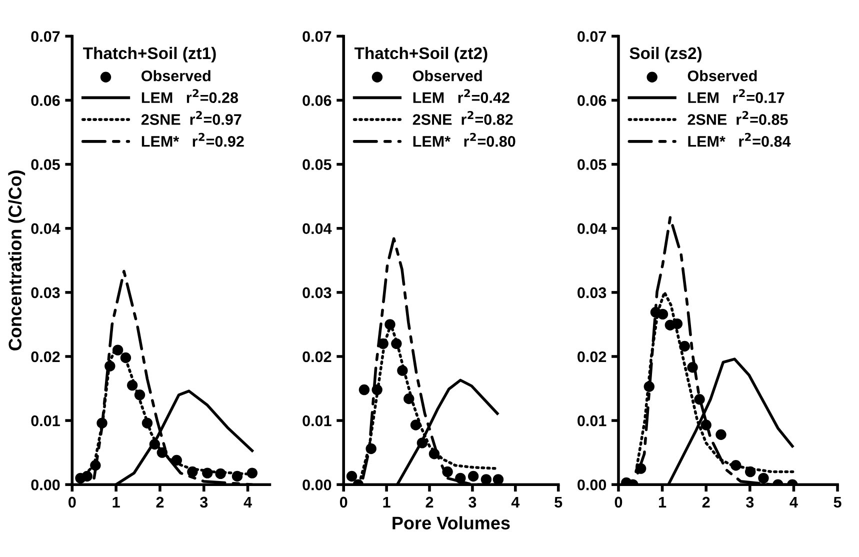 The width and height of the screenshot is (859, 557). I want to click on legend-label: LEM r$^{2}$=0.42, so click(461, 96).